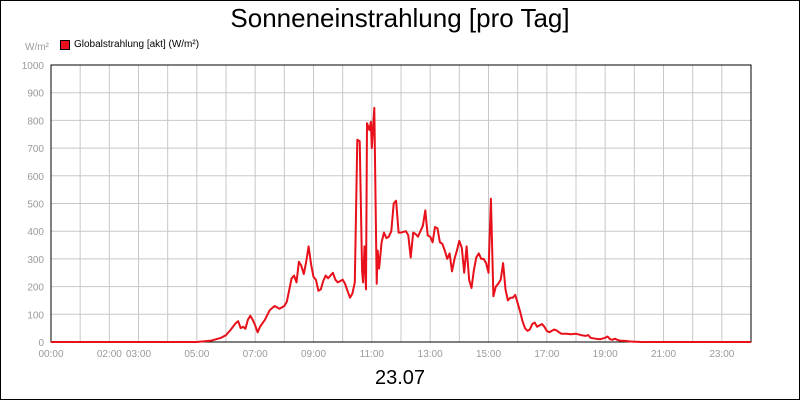 This screenshot has height=400, width=800. What do you see at coordinates (255, 354) in the screenshot?
I see `x-tick-label: 07:00` at bounding box center [255, 354].